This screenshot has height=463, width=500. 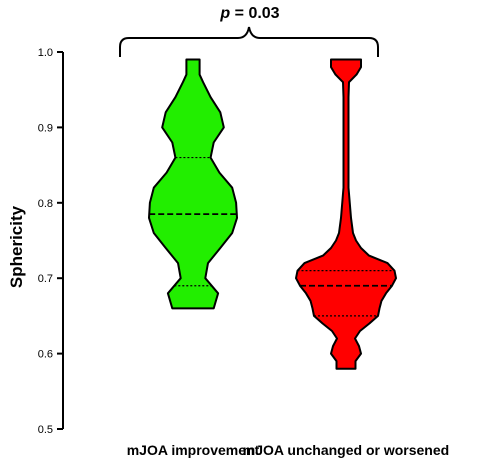 What do you see at coordinates (45, 279) in the screenshot?
I see `y-tick-label: 0.7` at bounding box center [45, 279].